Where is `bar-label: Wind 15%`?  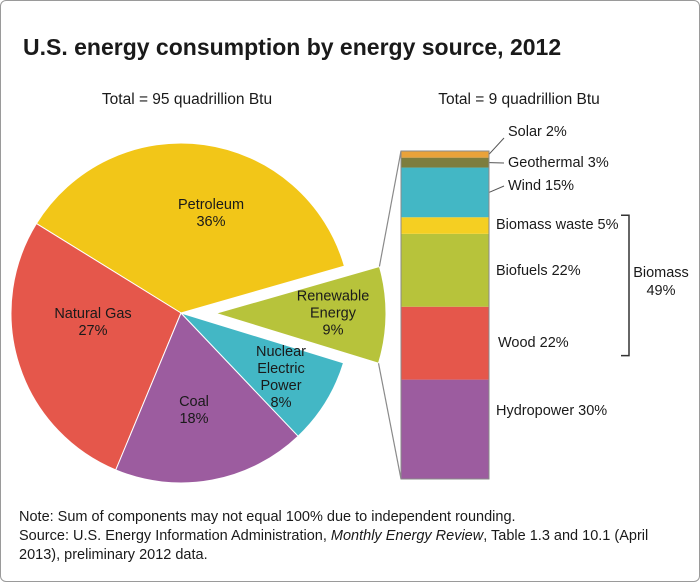
bar-label: Wind 15% is located at coordinates (541, 186).